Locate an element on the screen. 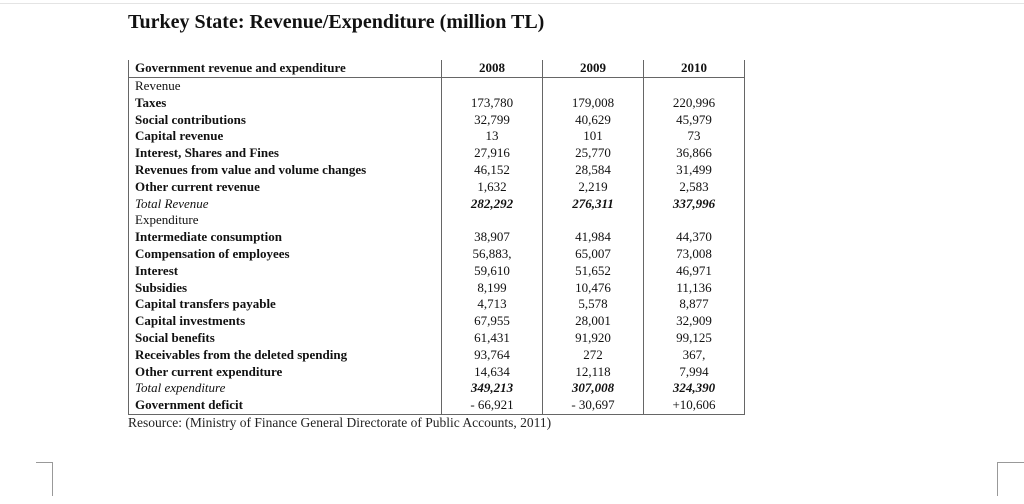 This screenshot has width=1024, height=504. page-corner-mark-right is located at coordinates (997, 479).